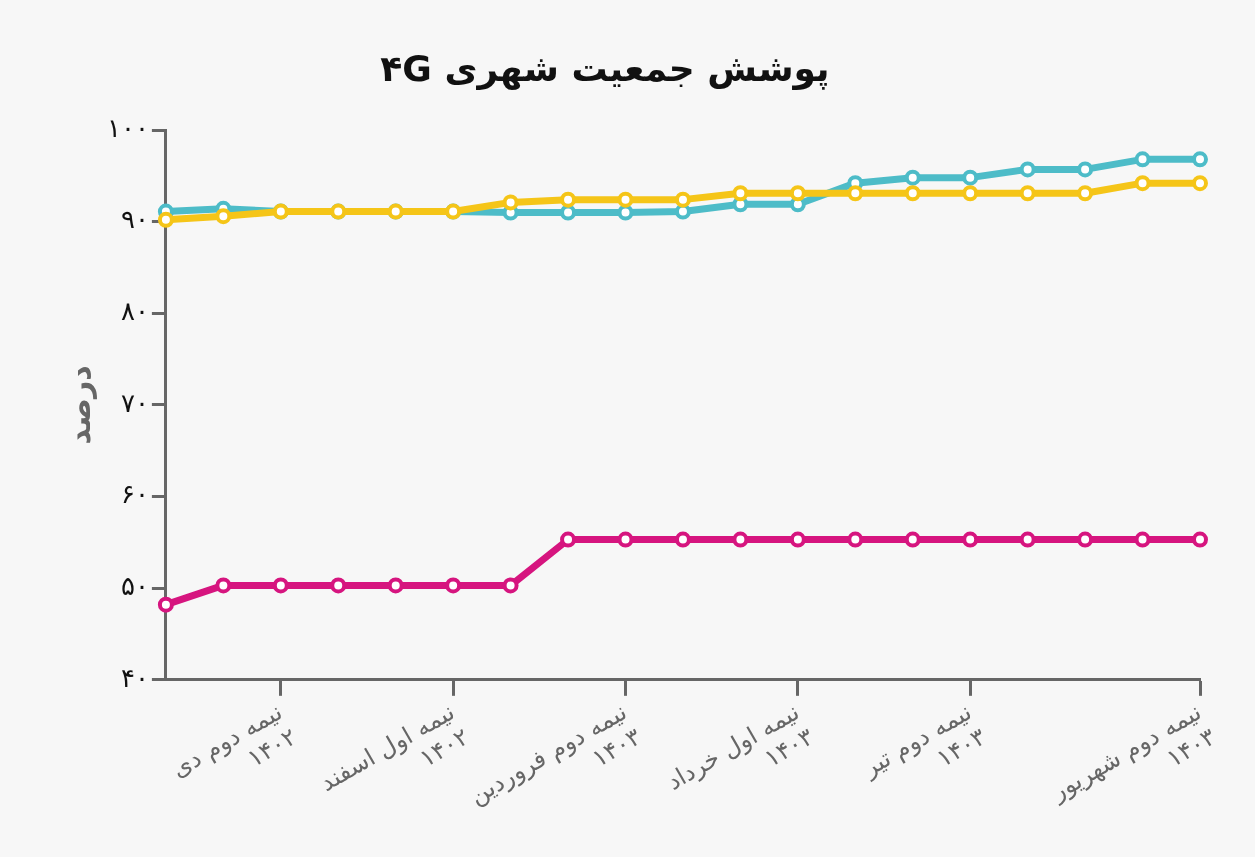  Describe the element at coordinates (740, 746) in the screenshot. I see `x-tick-label: نیمه اول خرداد ۱۴۰۳` at that location.